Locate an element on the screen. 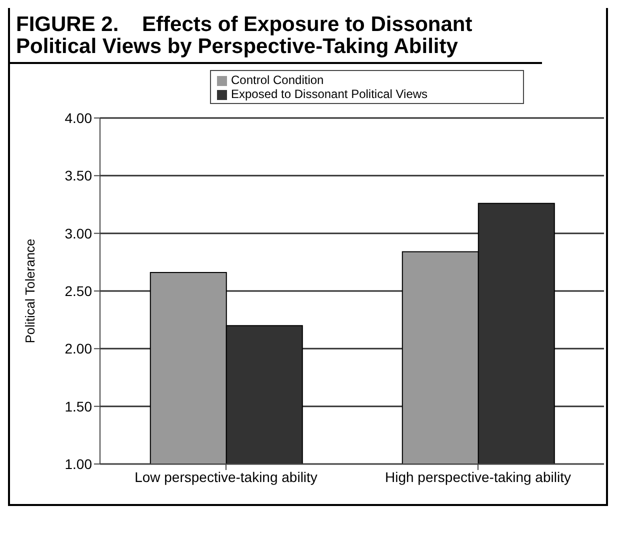  y-tick-label: 1.00 is located at coordinates (78, 464).